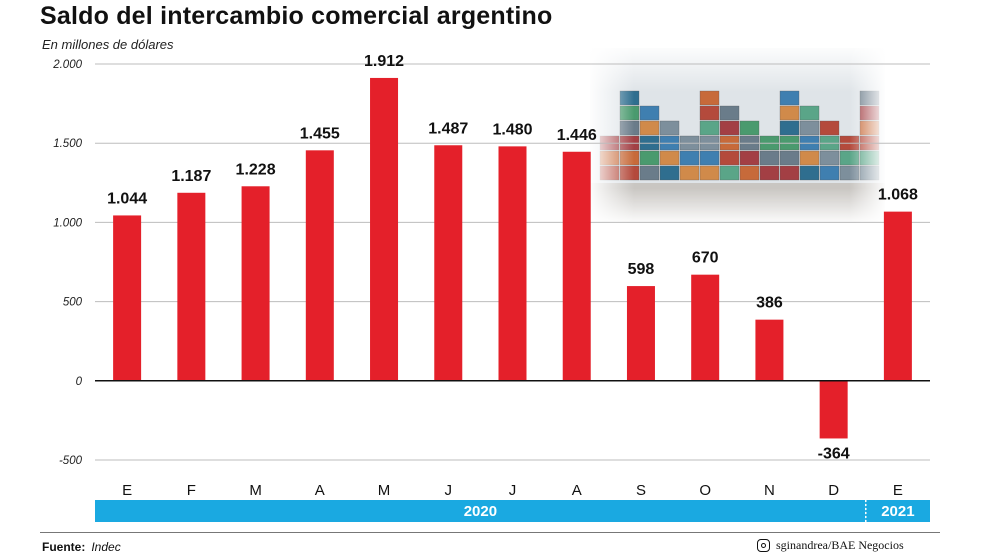 The width and height of the screenshot is (992, 558). I want to click on x-tick-label: O, so click(705, 490).